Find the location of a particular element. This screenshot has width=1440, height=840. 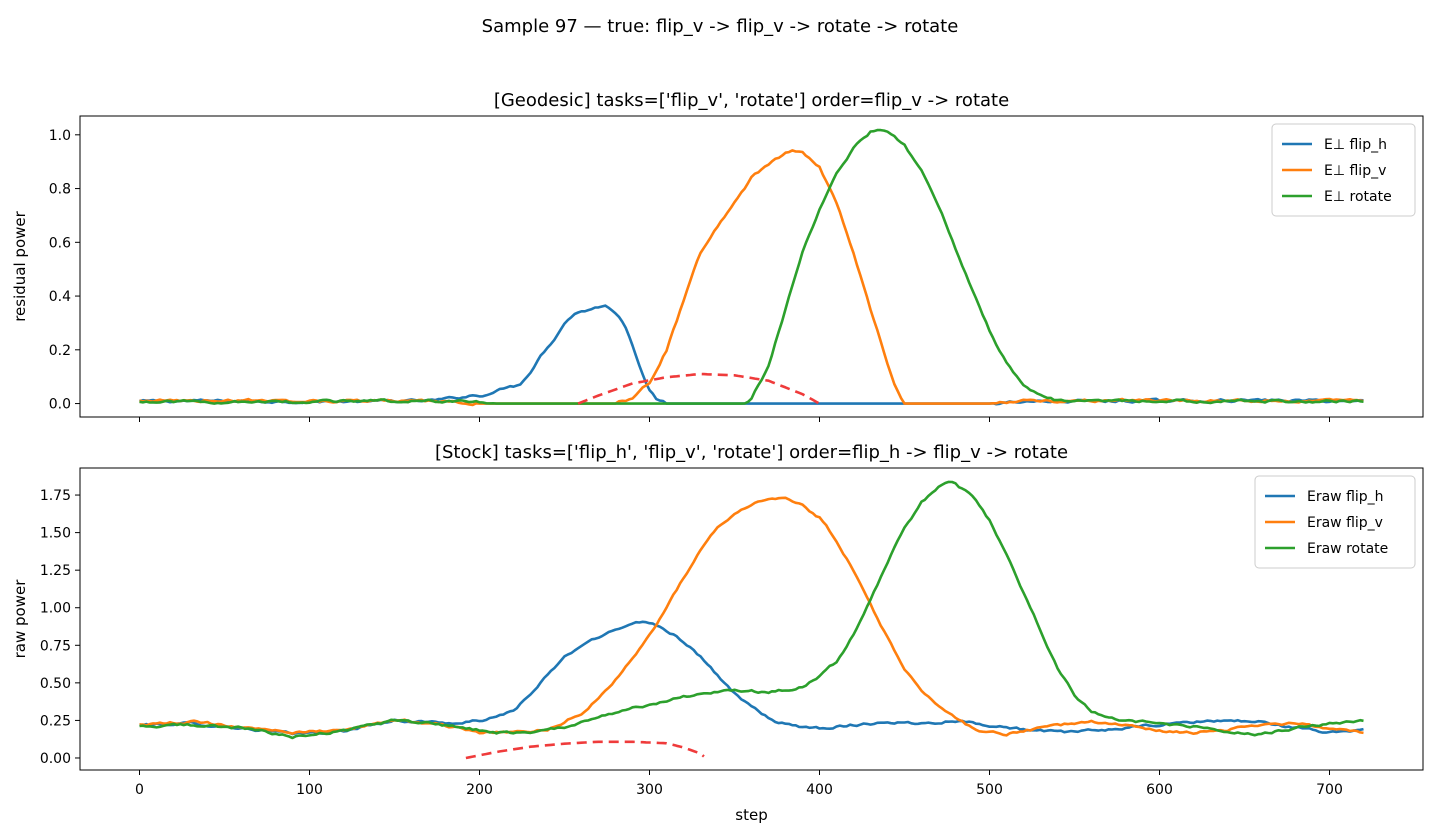

x-axis-label: step is located at coordinates (751, 815).